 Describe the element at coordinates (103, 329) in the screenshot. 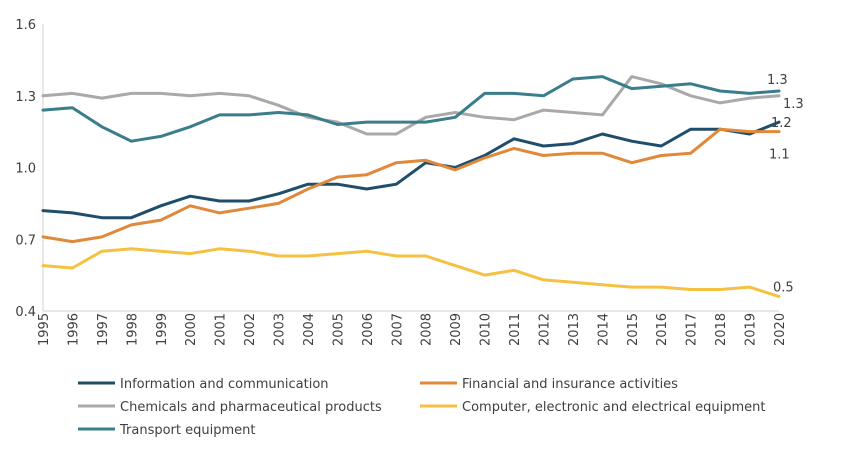

I see `x-tick-label: 1997` at that location.